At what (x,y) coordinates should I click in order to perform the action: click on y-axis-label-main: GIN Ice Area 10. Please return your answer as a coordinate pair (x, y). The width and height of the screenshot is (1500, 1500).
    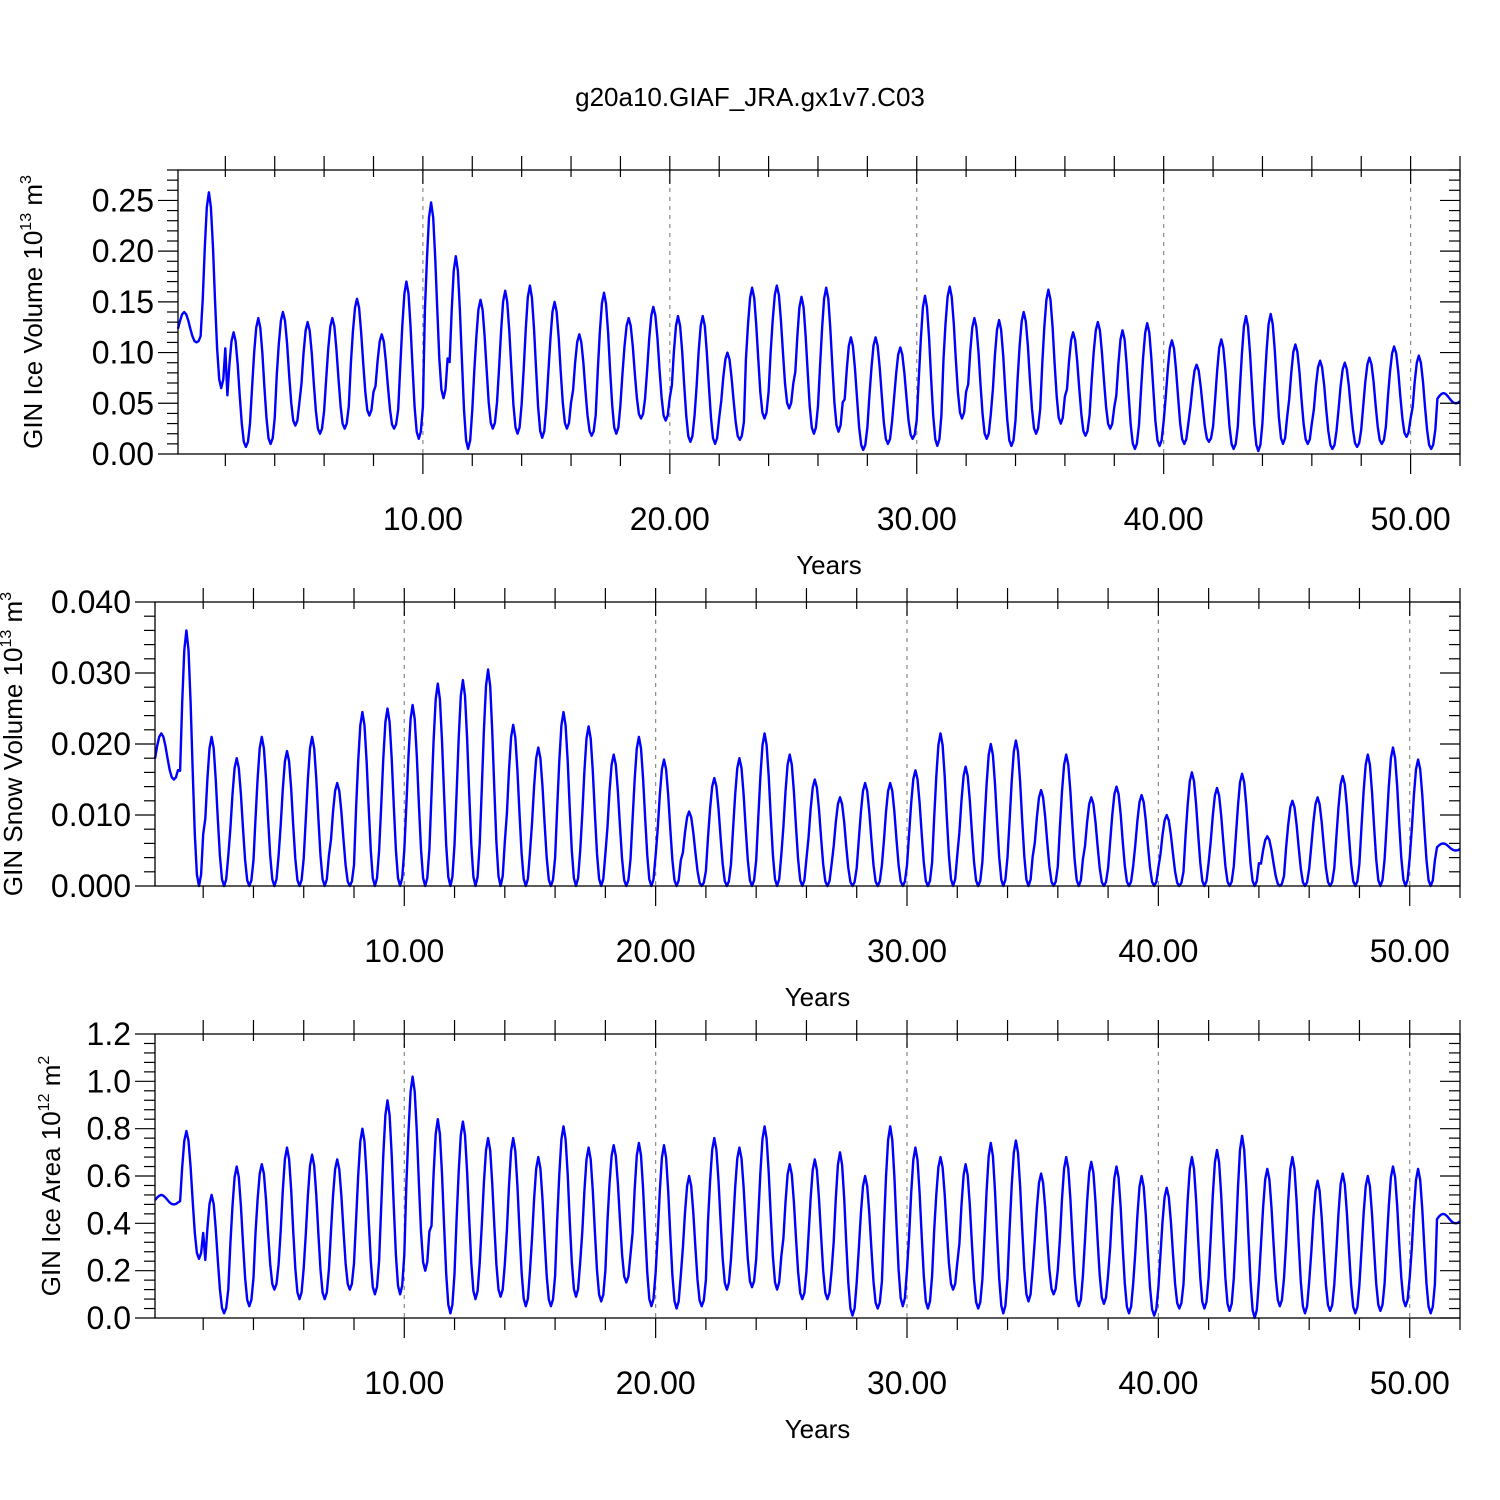
    Looking at the image, I should click on (51, 1203).